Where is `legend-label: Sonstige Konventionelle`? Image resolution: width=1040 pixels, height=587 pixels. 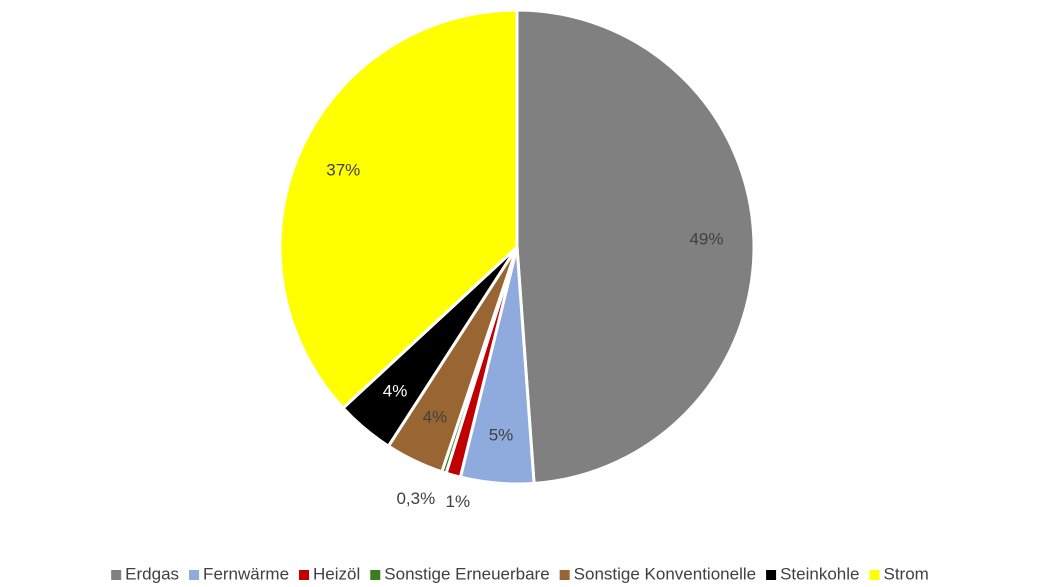 legend-label: Sonstige Konventionelle is located at coordinates (665, 573).